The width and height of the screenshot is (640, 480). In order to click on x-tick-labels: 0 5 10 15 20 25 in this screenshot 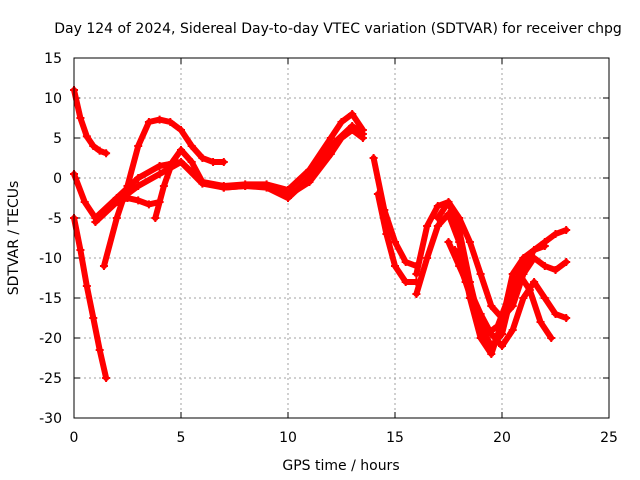, I will do `click(344, 438)`.